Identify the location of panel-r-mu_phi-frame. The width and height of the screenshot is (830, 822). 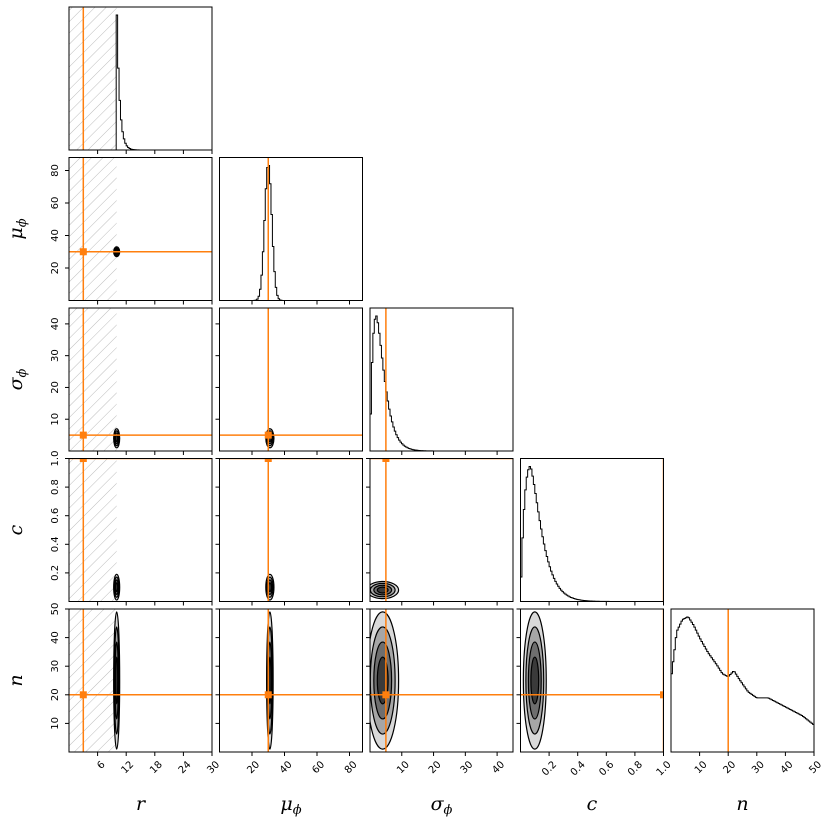
(140, 229).